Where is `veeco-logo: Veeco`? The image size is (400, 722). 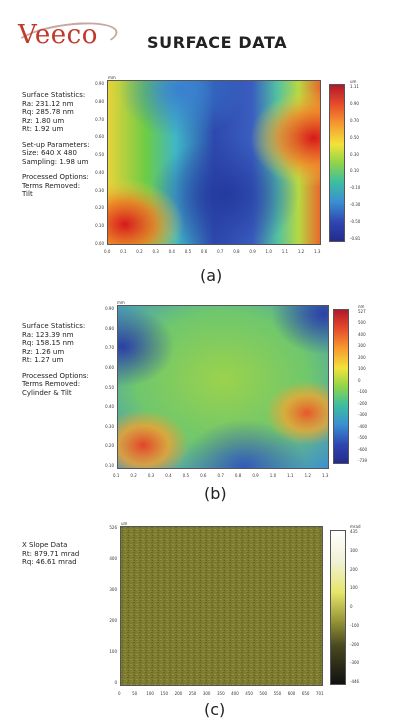
veeco-logo: Veeco is located at coordinates (66, 39).